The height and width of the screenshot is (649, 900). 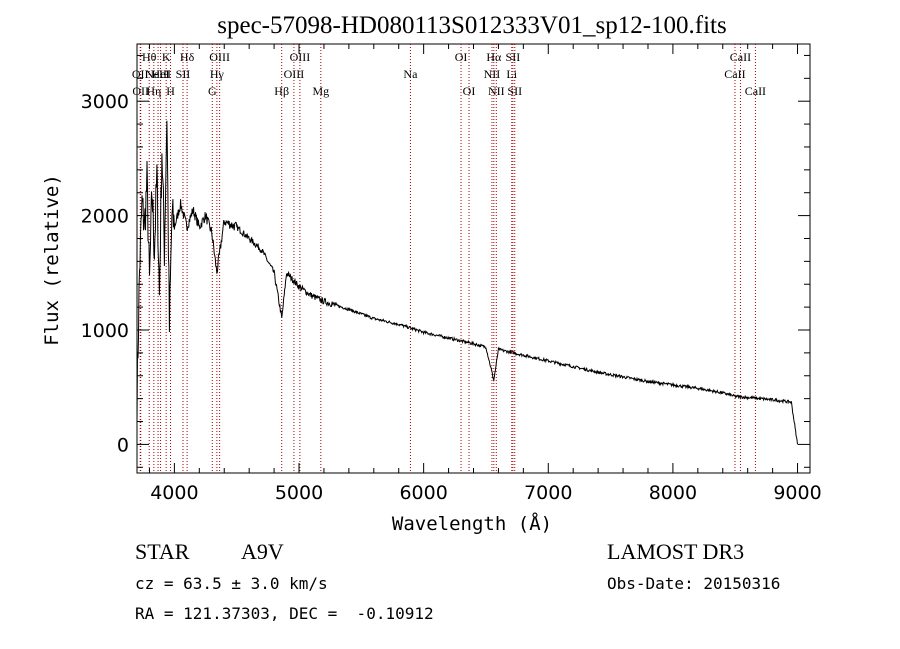 What do you see at coordinates (183, 74) in the screenshot?
I see `line-label-8: SII` at bounding box center [183, 74].